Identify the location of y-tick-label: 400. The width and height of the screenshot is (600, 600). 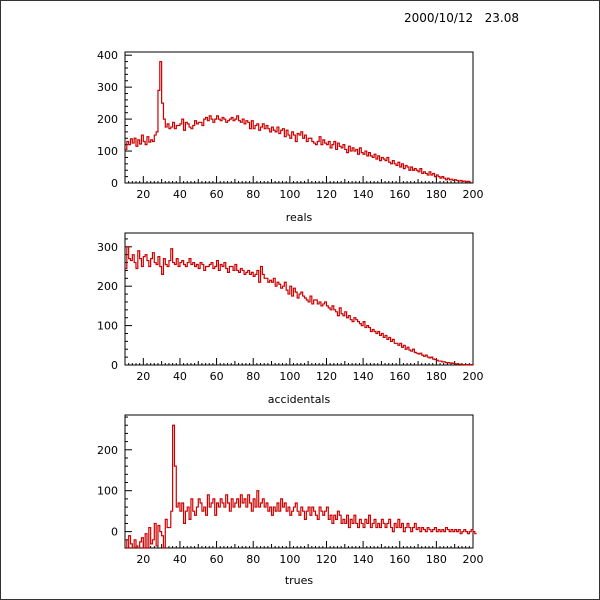
(107, 55).